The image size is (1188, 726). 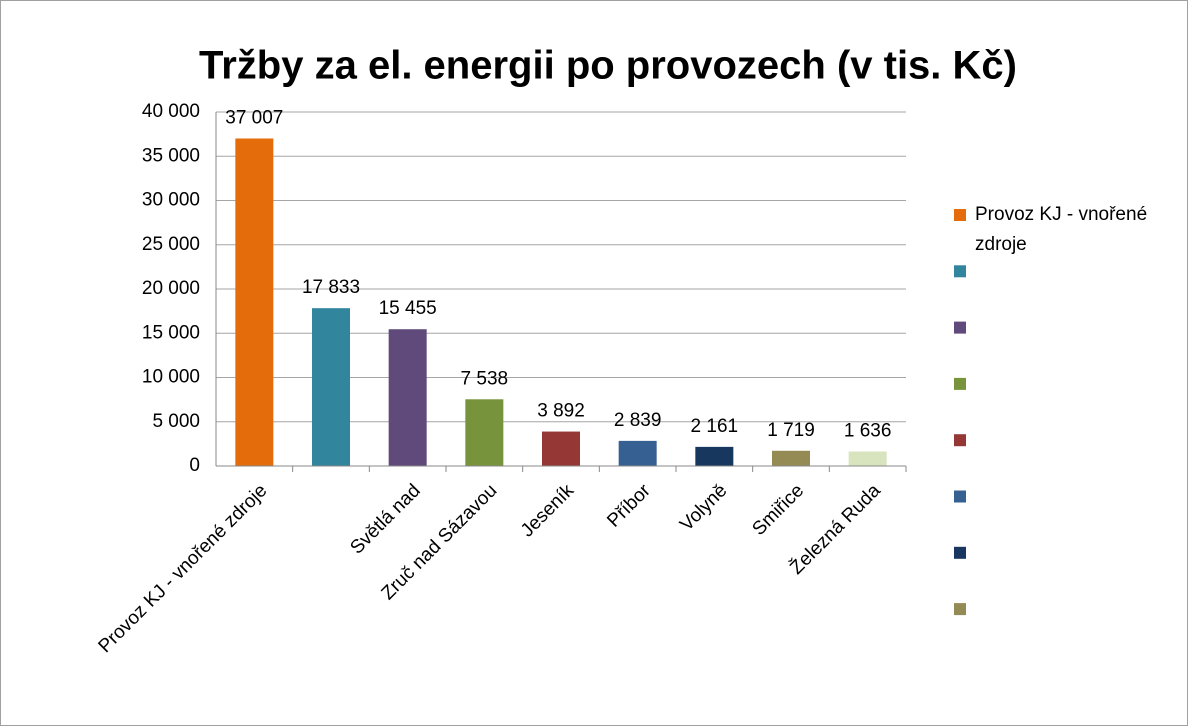 I want to click on legend: Provoz KJ - vnořené zdroje, so click(x=1053, y=410).